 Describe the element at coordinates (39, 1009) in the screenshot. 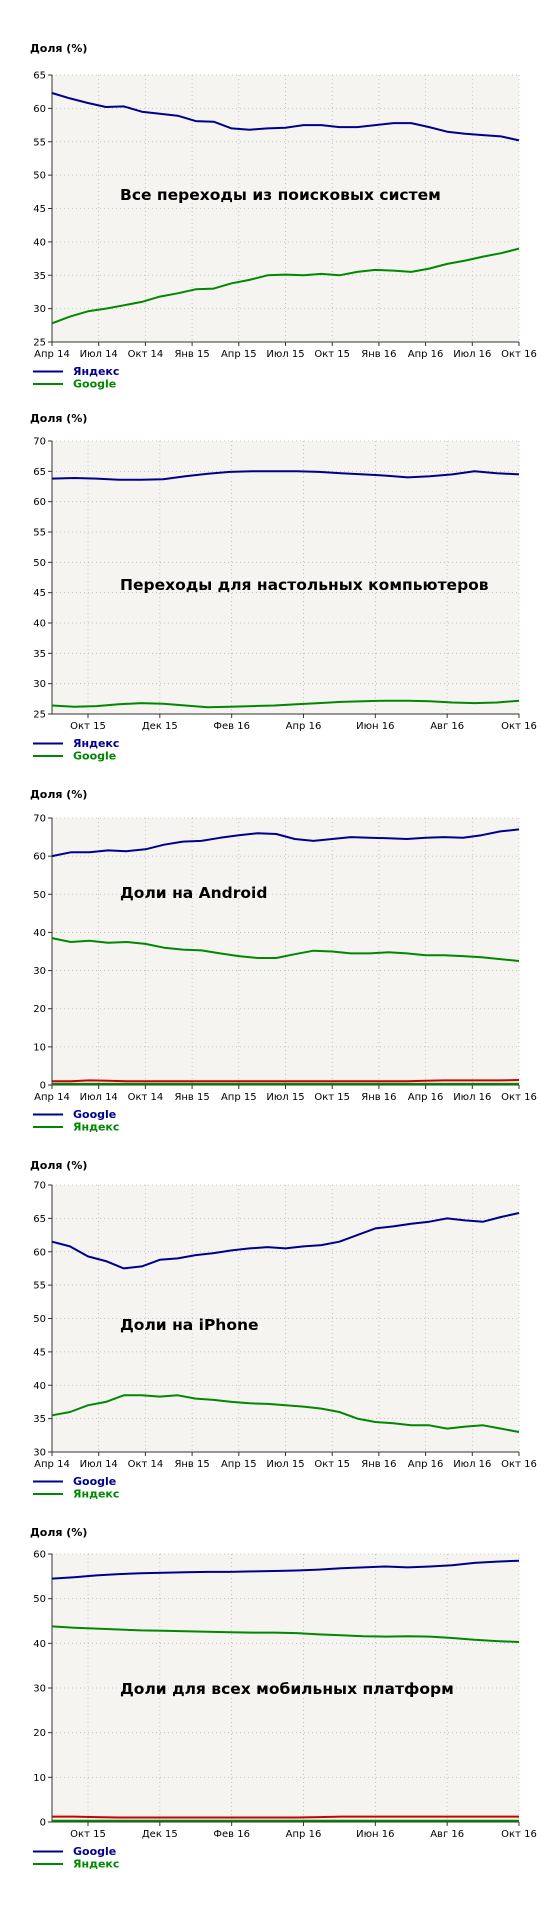

I see `y-tick-label: 20` at that location.